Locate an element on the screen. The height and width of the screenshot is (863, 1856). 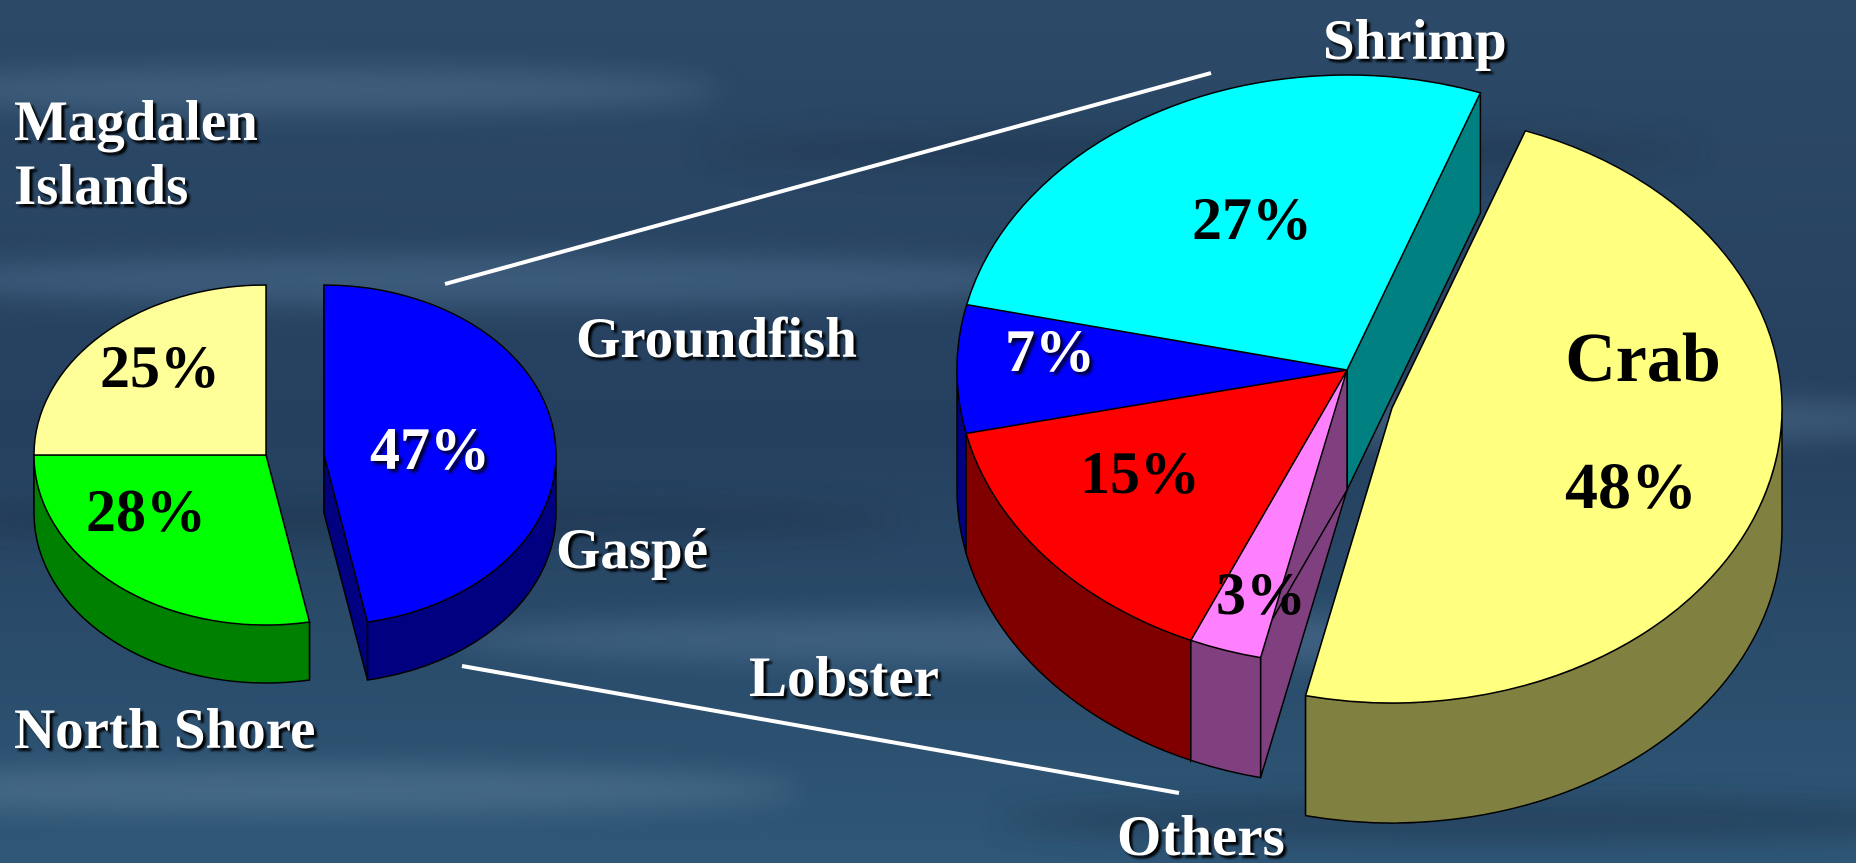
value-label: 3% is located at coordinates (1261, 594).